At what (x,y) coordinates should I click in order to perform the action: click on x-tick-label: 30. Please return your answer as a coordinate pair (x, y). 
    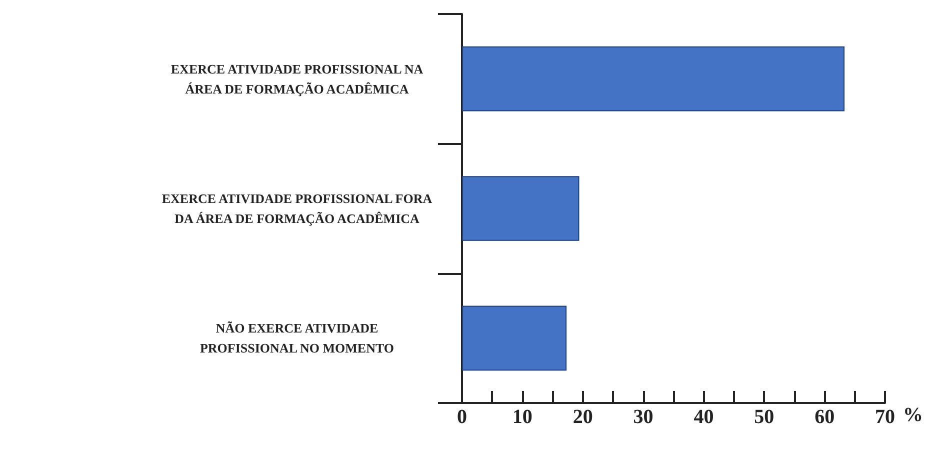
    Looking at the image, I should click on (643, 417).